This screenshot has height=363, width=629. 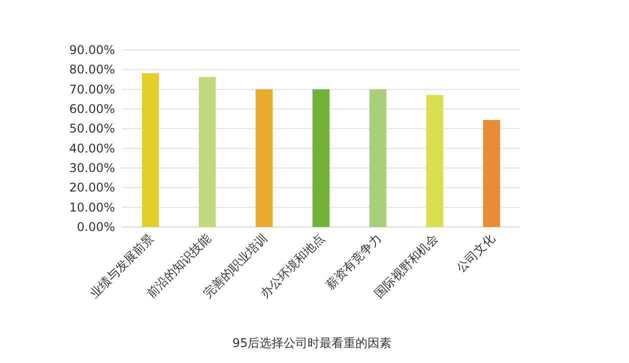 I want to click on x-tick-label: 公司文化, so click(x=476, y=253).